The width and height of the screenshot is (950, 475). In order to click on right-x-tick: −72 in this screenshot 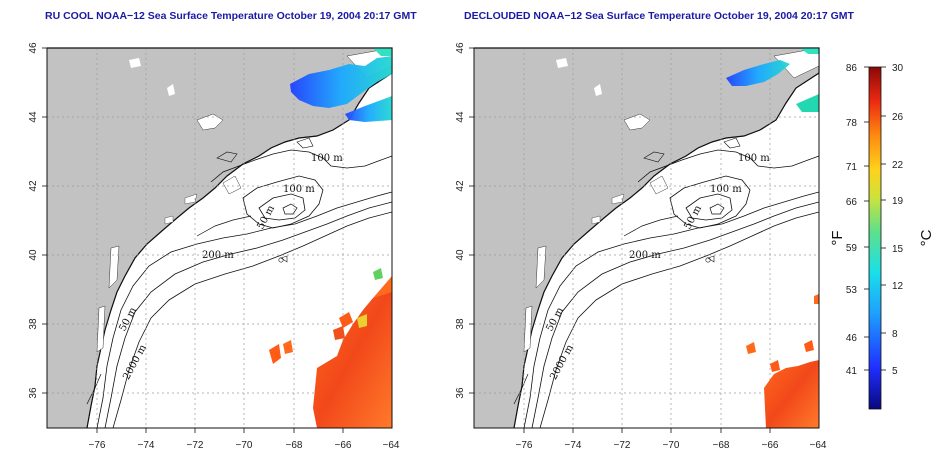, I will do `click(622, 445)`.